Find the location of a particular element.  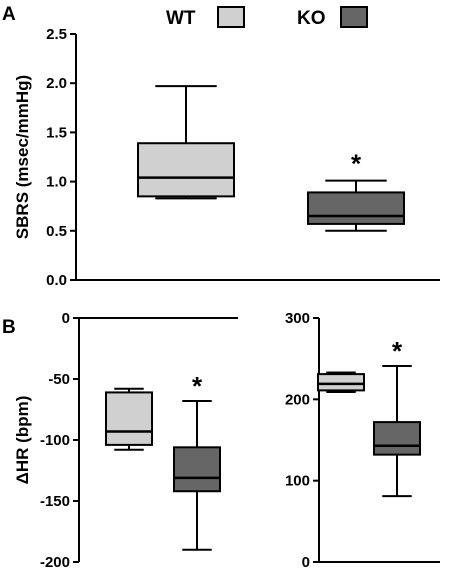

y-tick-label: 1.0 is located at coordinates (56, 182).